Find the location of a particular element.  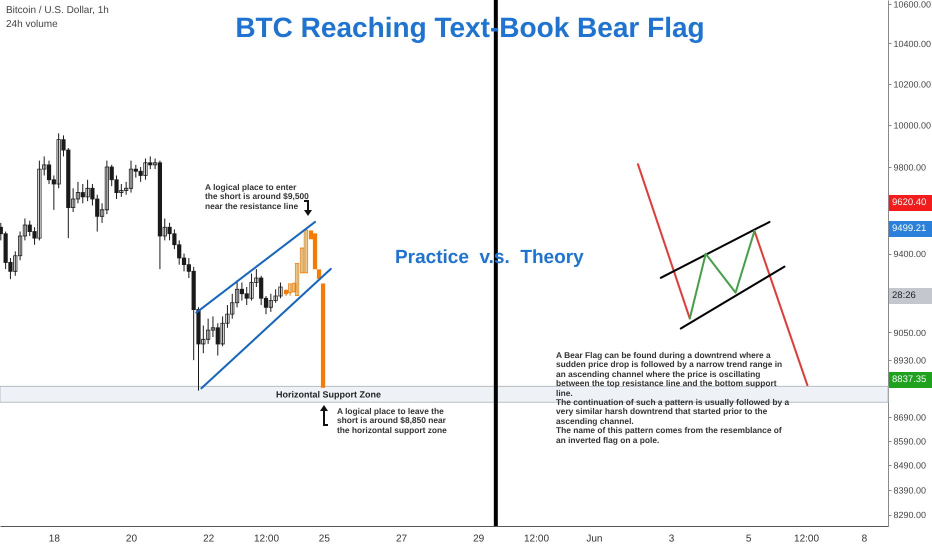

annotation: A logical place to enter the short is around $9,500 near the resistance line is located at coordinates (257, 197).